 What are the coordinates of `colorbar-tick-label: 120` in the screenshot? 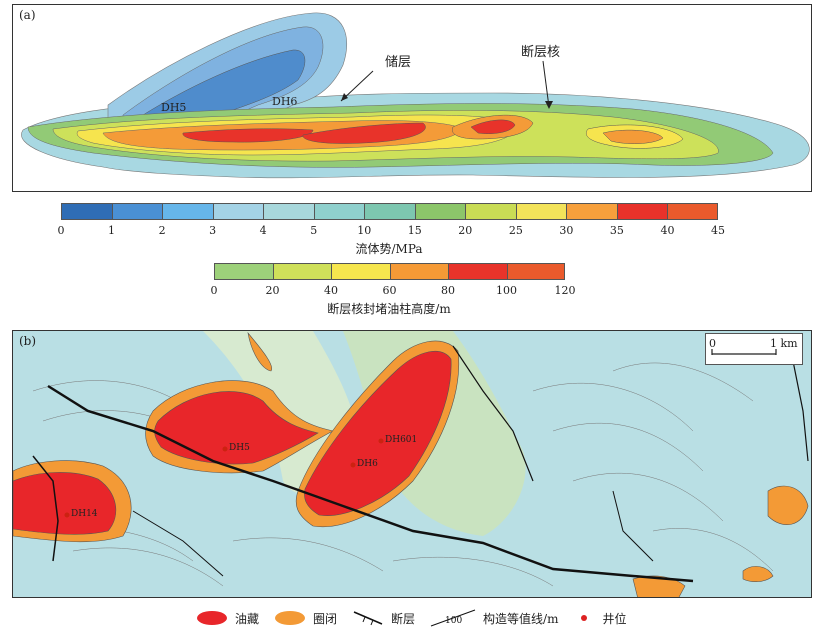 It's located at (565, 290).